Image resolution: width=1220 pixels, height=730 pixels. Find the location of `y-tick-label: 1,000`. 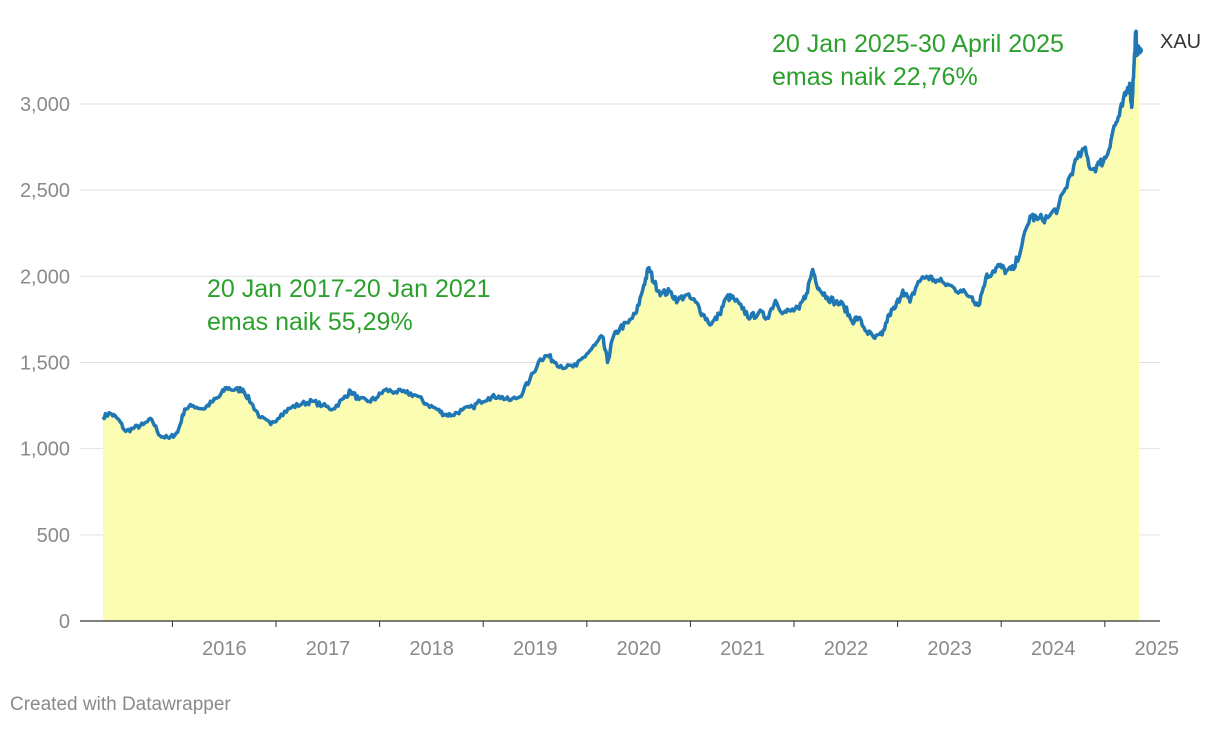

y-tick-label: 1,000 is located at coordinates (45, 450).